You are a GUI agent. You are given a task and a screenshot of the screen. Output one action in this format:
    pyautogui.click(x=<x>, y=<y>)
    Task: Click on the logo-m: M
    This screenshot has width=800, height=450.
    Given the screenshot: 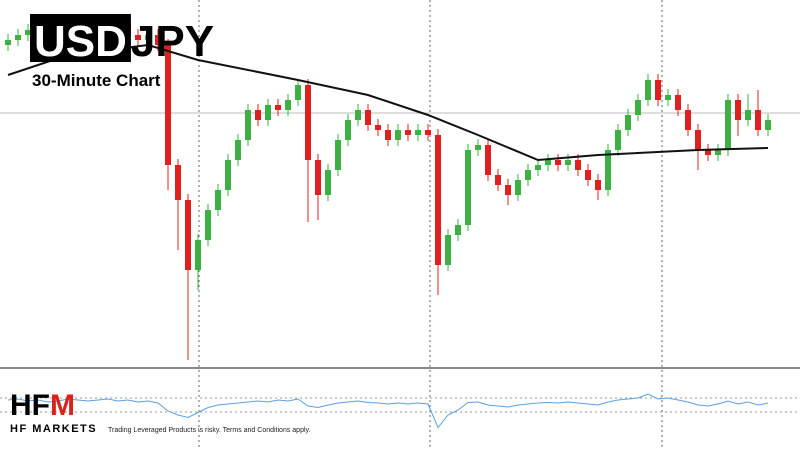 What is the action you would take?
    pyautogui.click(x=62, y=405)
    